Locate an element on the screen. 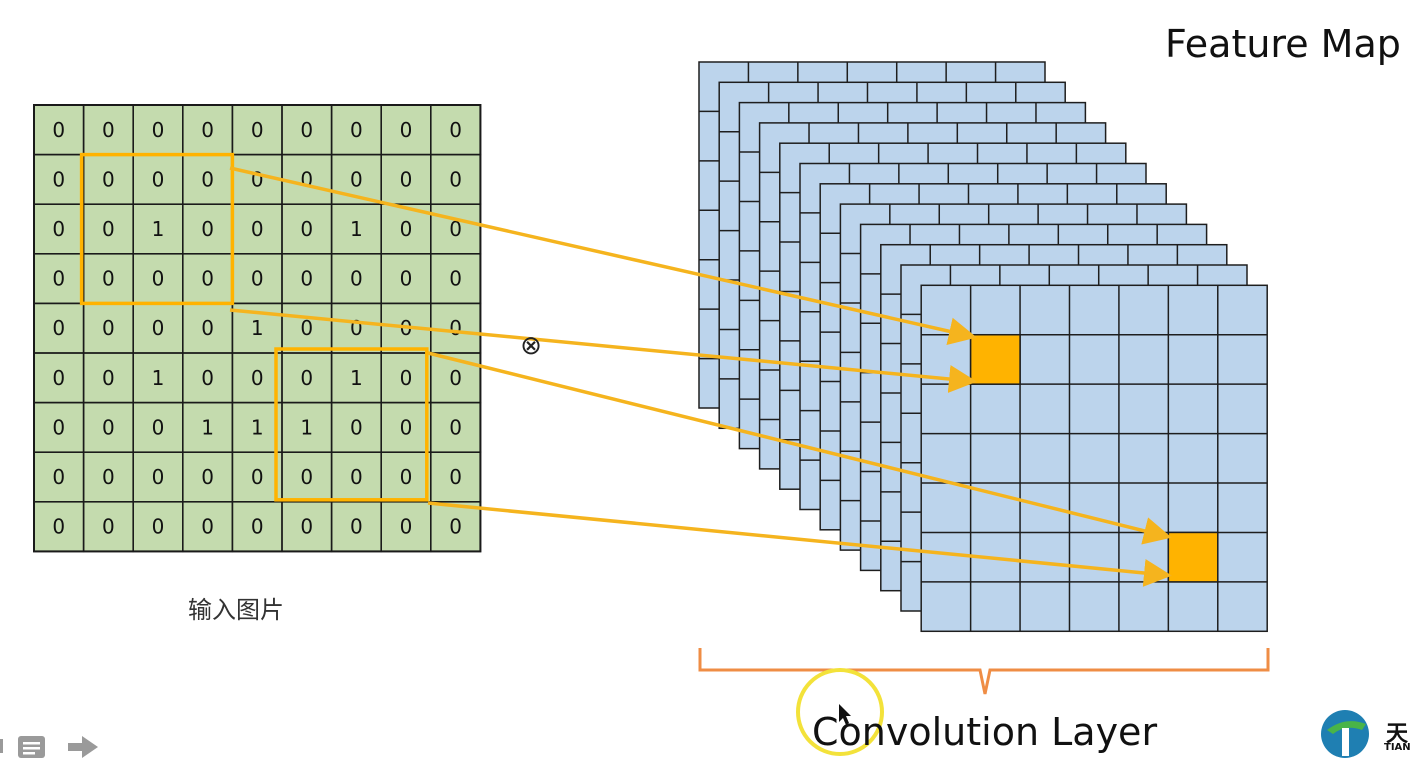 The height and width of the screenshot is (763, 1423). feature-map-layer is located at coordinates (1094, 458).